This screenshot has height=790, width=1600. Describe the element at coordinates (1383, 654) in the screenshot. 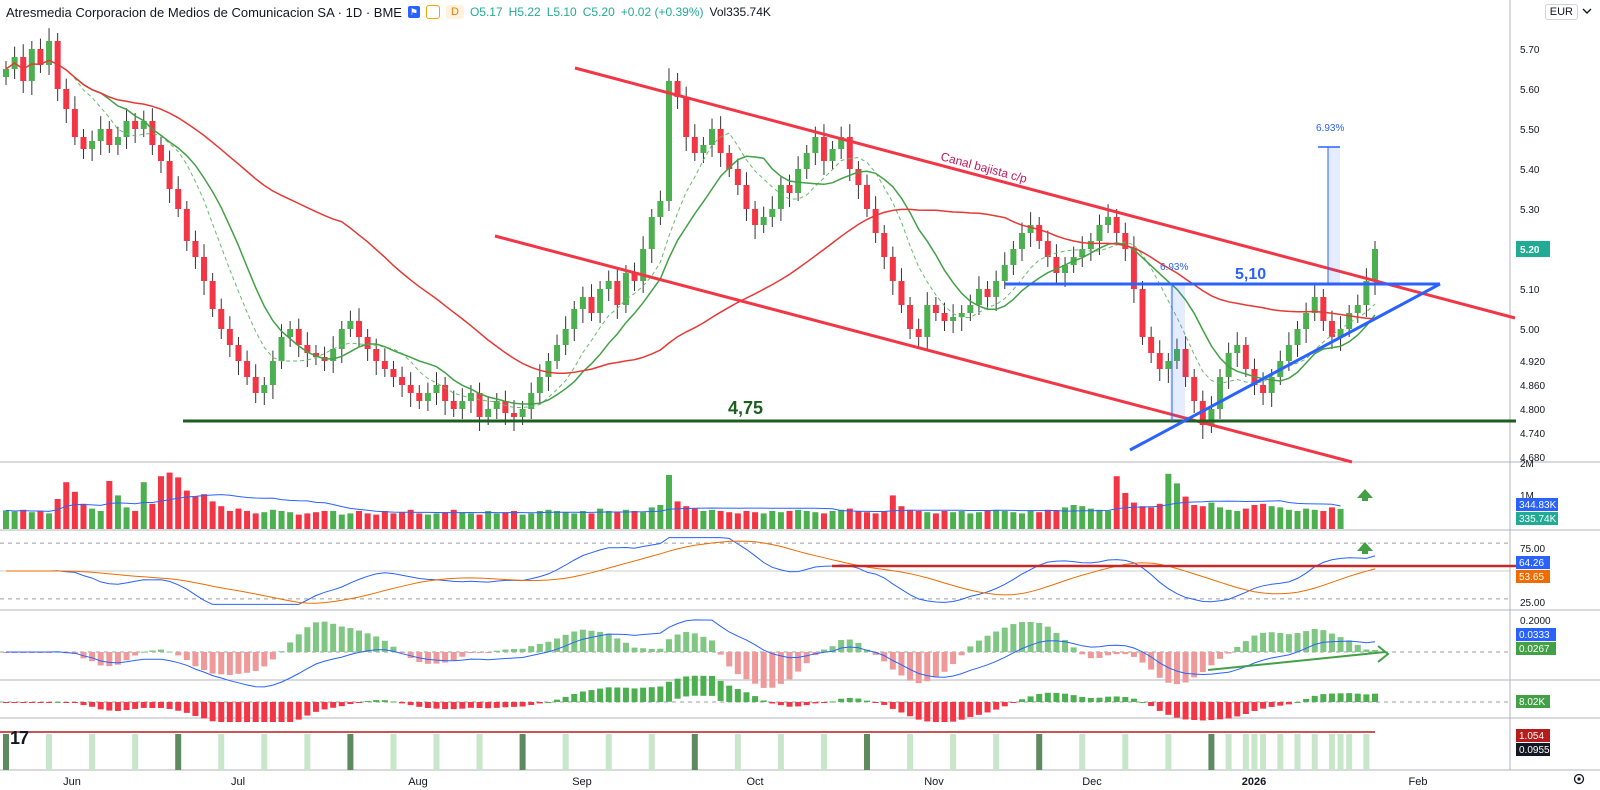

I see `arrow-right-icon` at that location.